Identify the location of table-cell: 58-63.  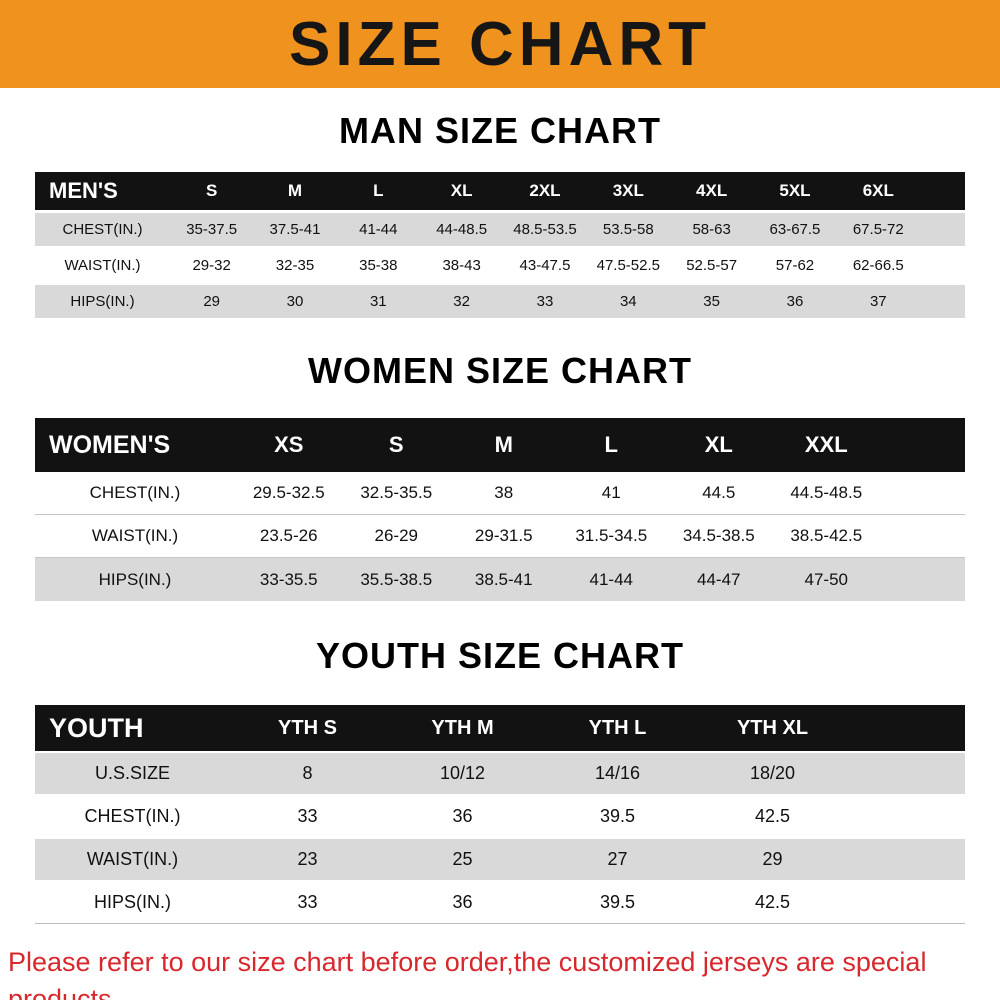
(711, 229).